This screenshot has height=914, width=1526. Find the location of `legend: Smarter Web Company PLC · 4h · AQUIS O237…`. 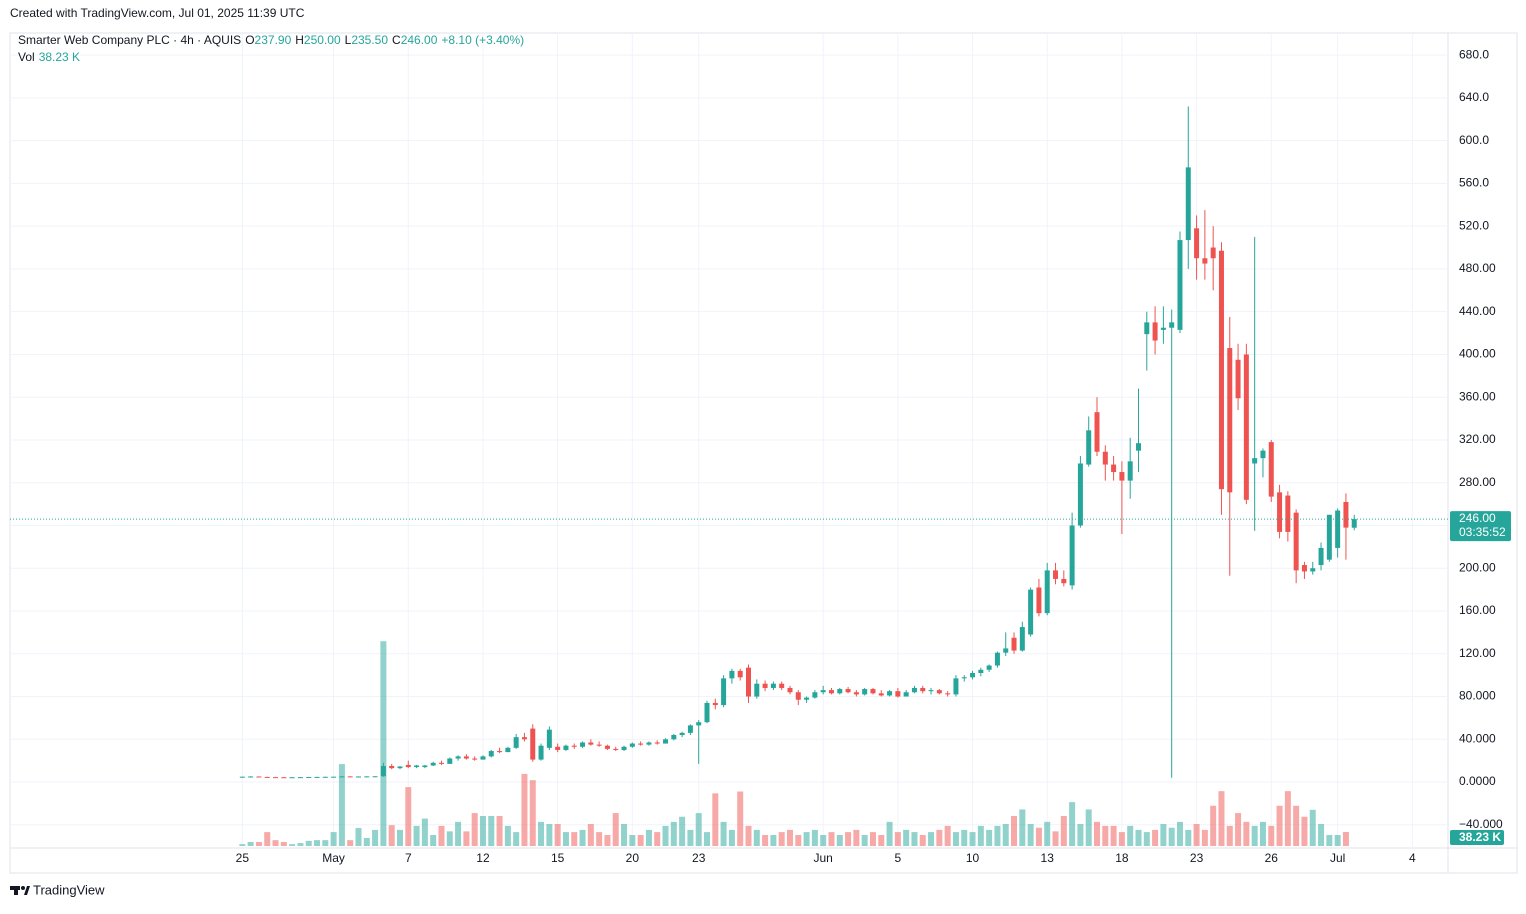

legend: Smarter Web Company PLC · 4h · AQUIS O237… is located at coordinates (271, 40).